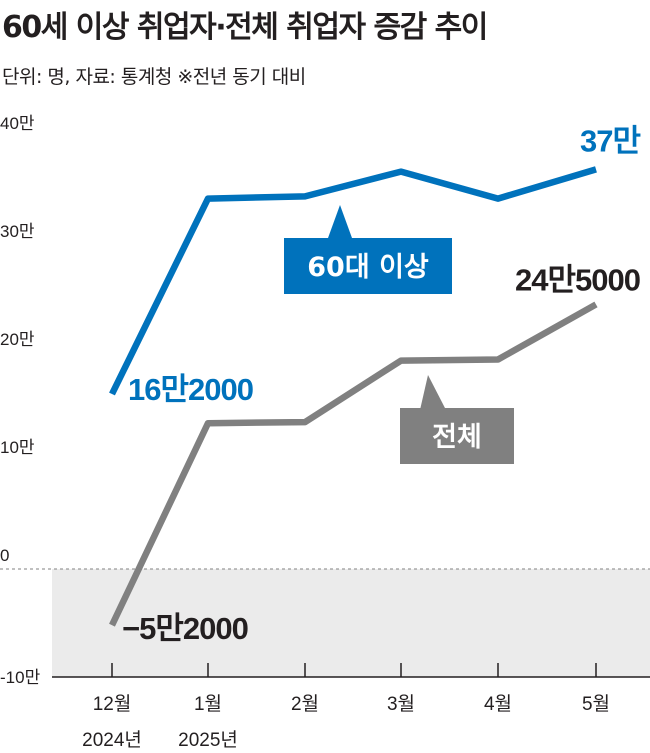 The image size is (650, 753). What do you see at coordinates (245, 27) in the screenshot?
I see `chart-title: 60세 이상 취업자·전체 취업자 증감 추이` at bounding box center [245, 27].